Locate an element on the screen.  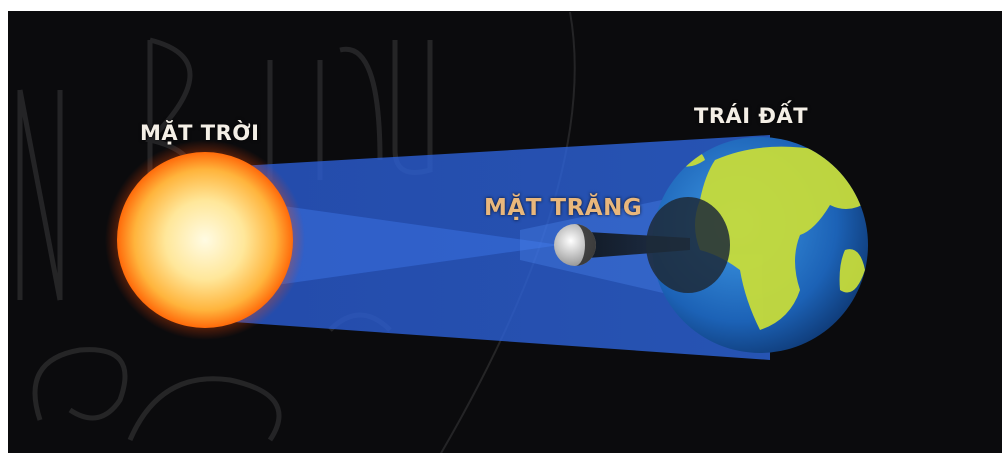
moon-dark-side is located at coordinates (585, 245).